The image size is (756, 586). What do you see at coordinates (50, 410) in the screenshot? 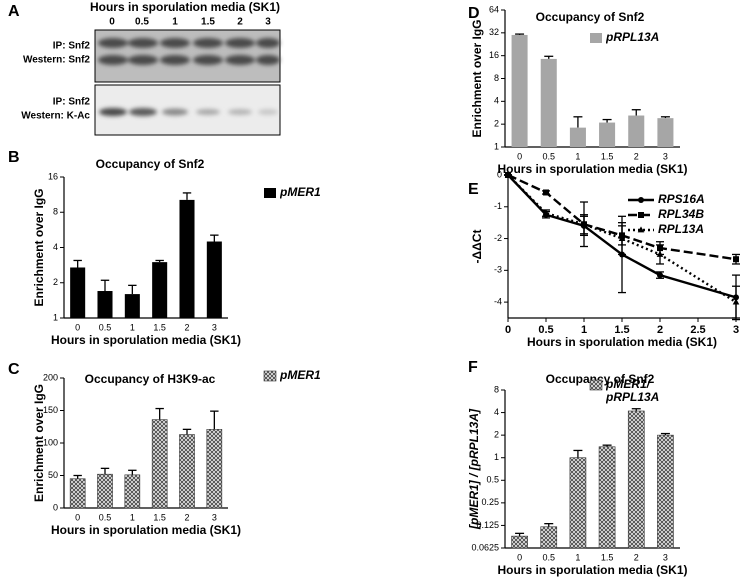
I see `y-tick-label: 150` at bounding box center [50, 410].